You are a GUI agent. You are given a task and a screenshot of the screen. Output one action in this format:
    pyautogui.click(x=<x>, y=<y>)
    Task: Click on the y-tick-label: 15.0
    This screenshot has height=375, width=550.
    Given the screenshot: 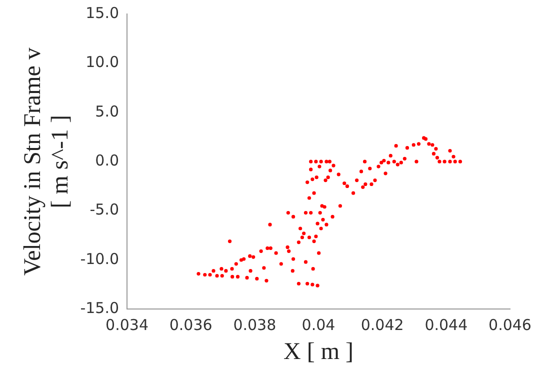 What is the action you would take?
    pyautogui.click(x=103, y=13)
    